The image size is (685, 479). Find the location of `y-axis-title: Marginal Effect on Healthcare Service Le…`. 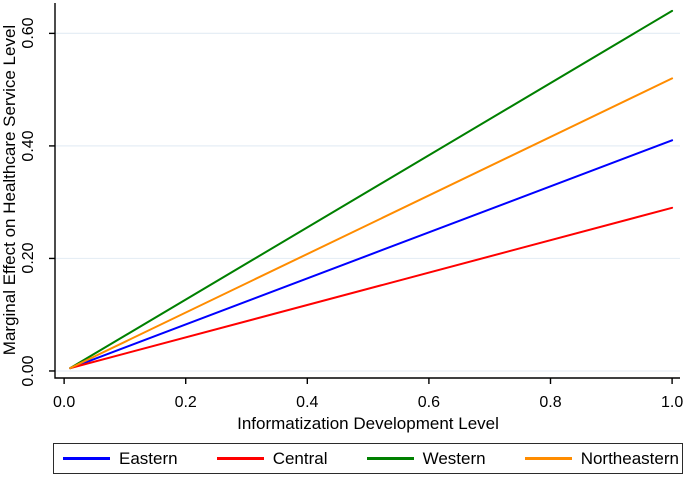

y-axis-title: Marginal Effect on Healthcare Service Le… is located at coordinates (9, 190).